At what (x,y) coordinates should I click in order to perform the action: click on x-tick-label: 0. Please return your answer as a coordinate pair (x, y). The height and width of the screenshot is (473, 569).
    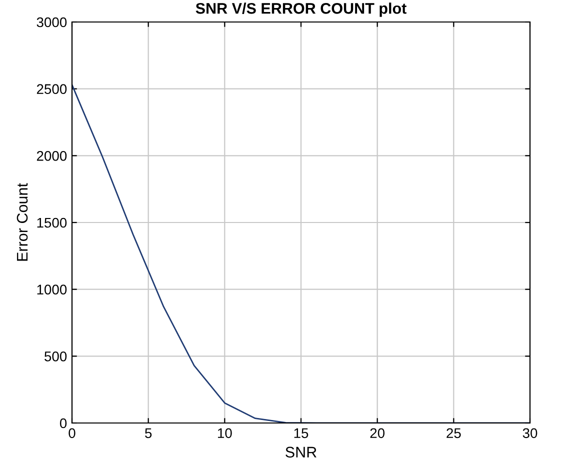
    Looking at the image, I should click on (72, 433).